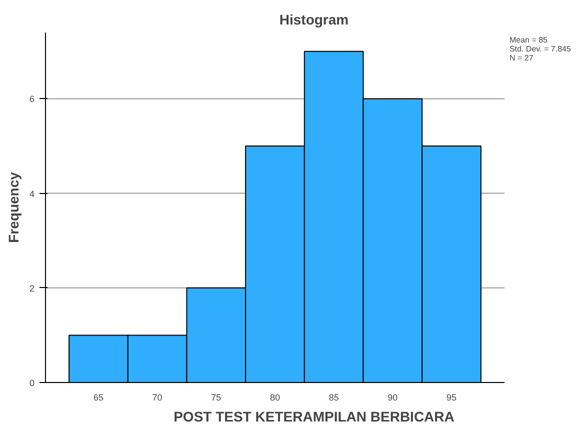  I want to click on y-axis-title: Frequency, so click(13, 207).